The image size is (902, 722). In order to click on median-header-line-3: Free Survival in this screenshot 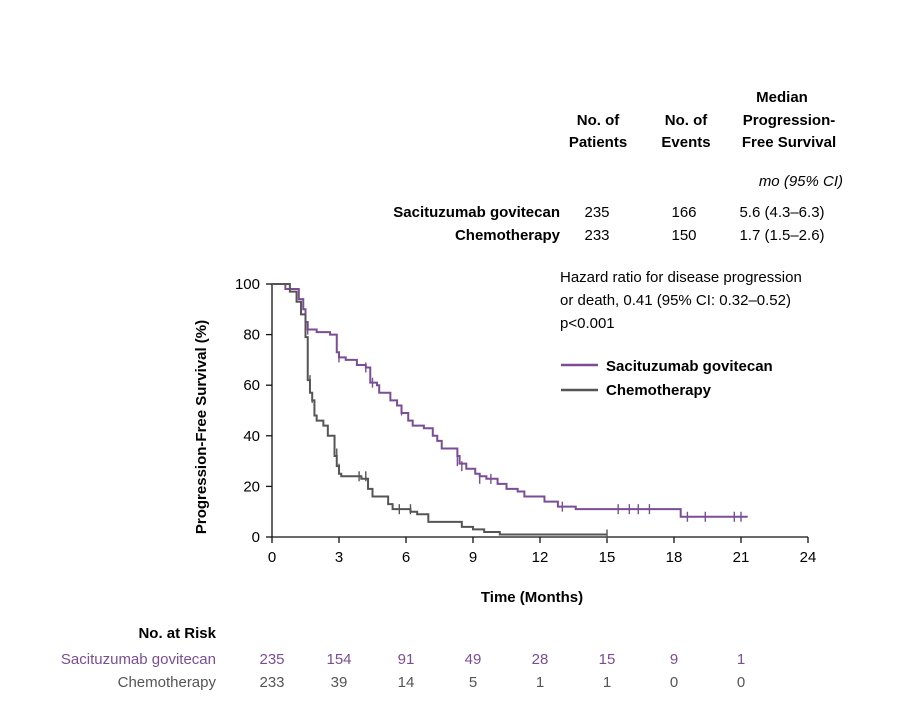, I will do `click(789, 142)`.